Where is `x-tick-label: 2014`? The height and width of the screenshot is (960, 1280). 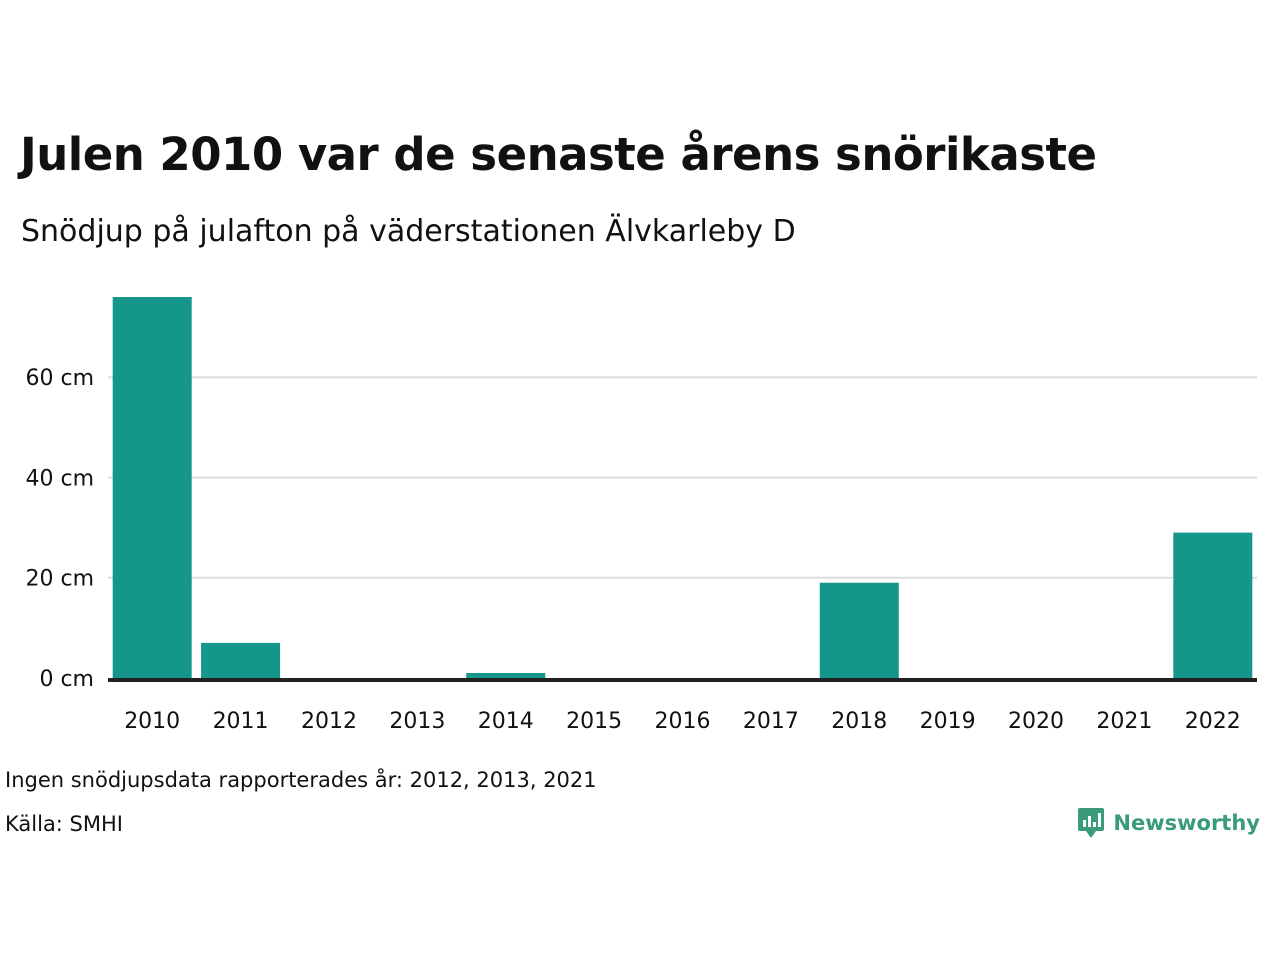
x-tick-label: 2014 is located at coordinates (506, 721).